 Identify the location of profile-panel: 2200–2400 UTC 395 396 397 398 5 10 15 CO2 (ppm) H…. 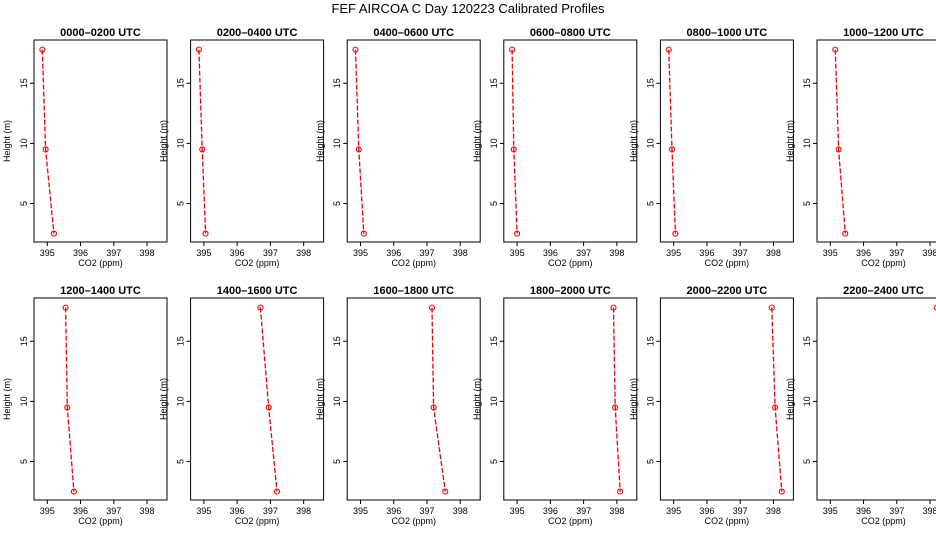
(860, 405).